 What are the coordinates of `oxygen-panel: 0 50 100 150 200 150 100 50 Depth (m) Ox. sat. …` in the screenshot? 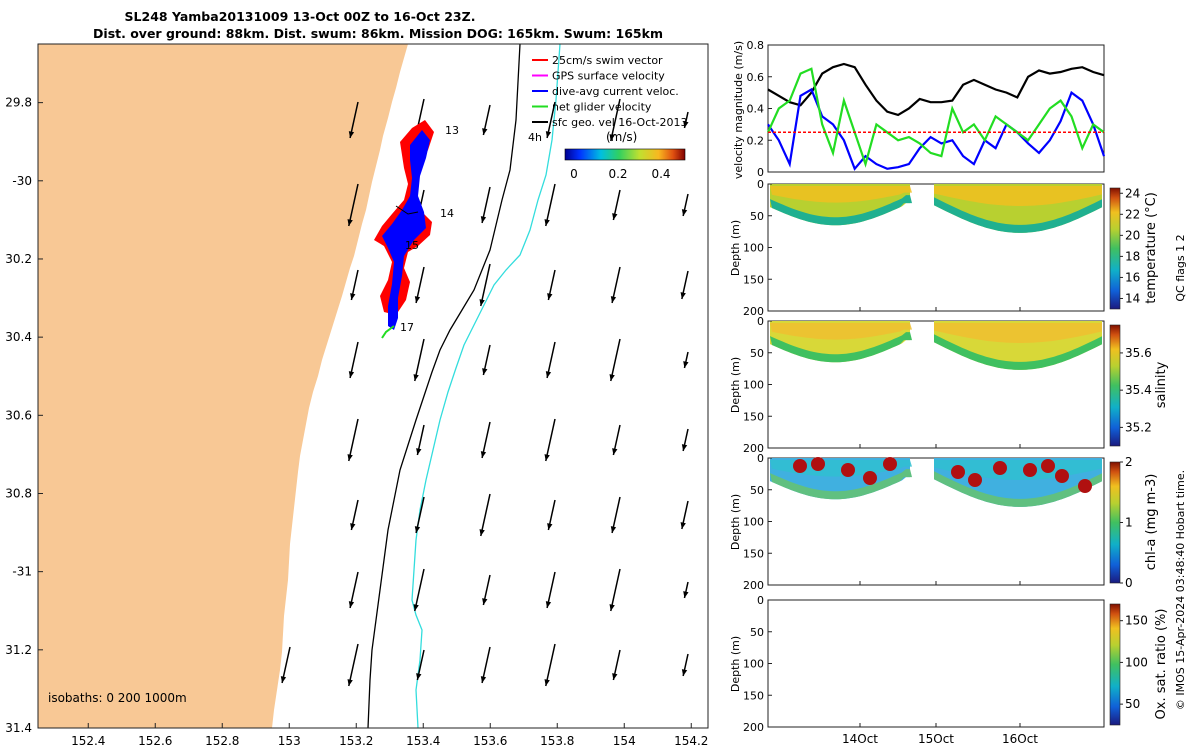 It's located at (949, 664).